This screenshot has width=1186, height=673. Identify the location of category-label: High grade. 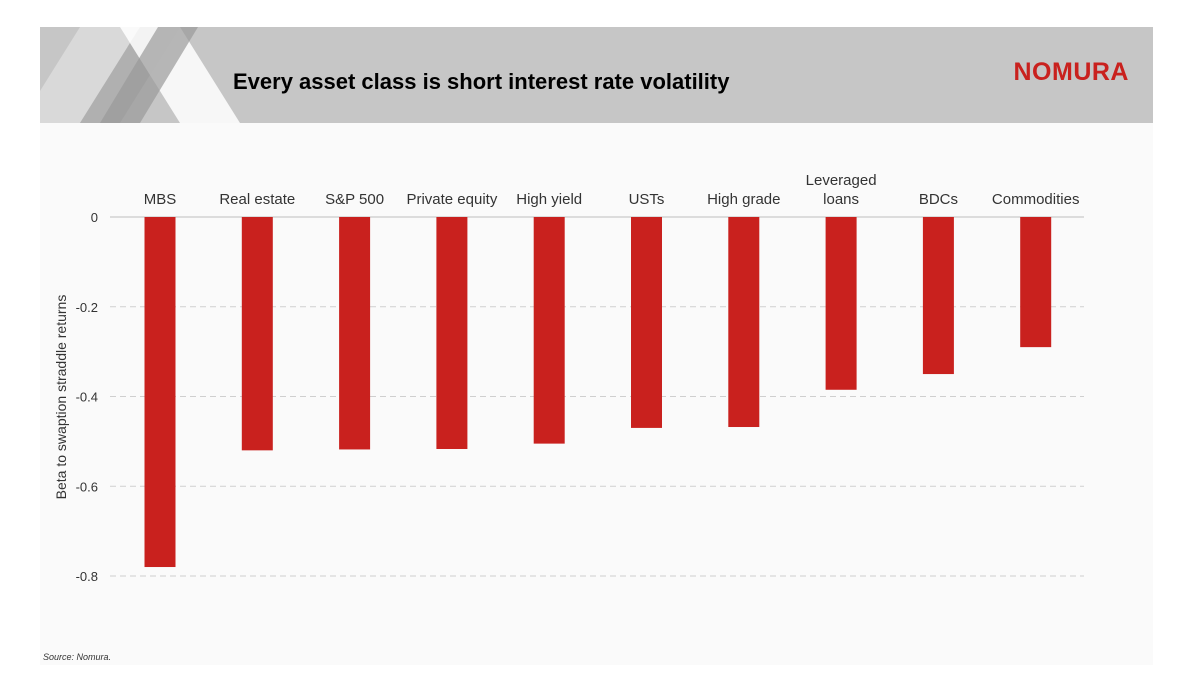
(743, 199).